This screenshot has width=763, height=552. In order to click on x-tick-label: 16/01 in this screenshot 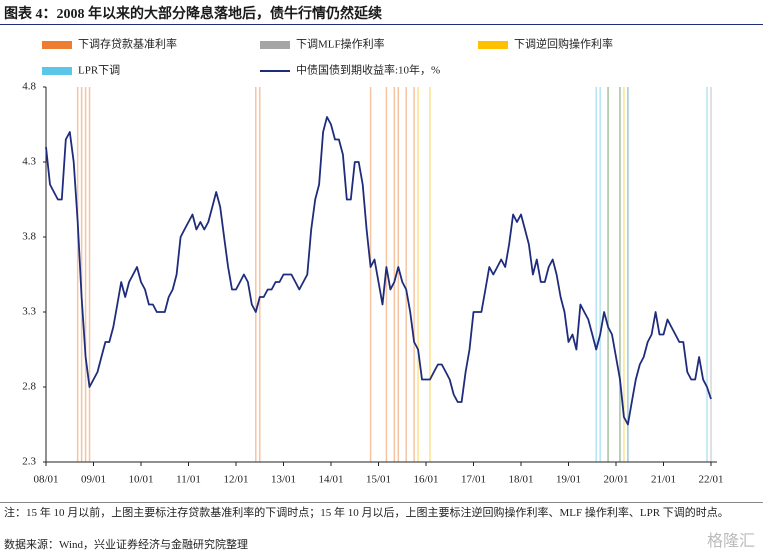, I will do `click(425, 480)`.